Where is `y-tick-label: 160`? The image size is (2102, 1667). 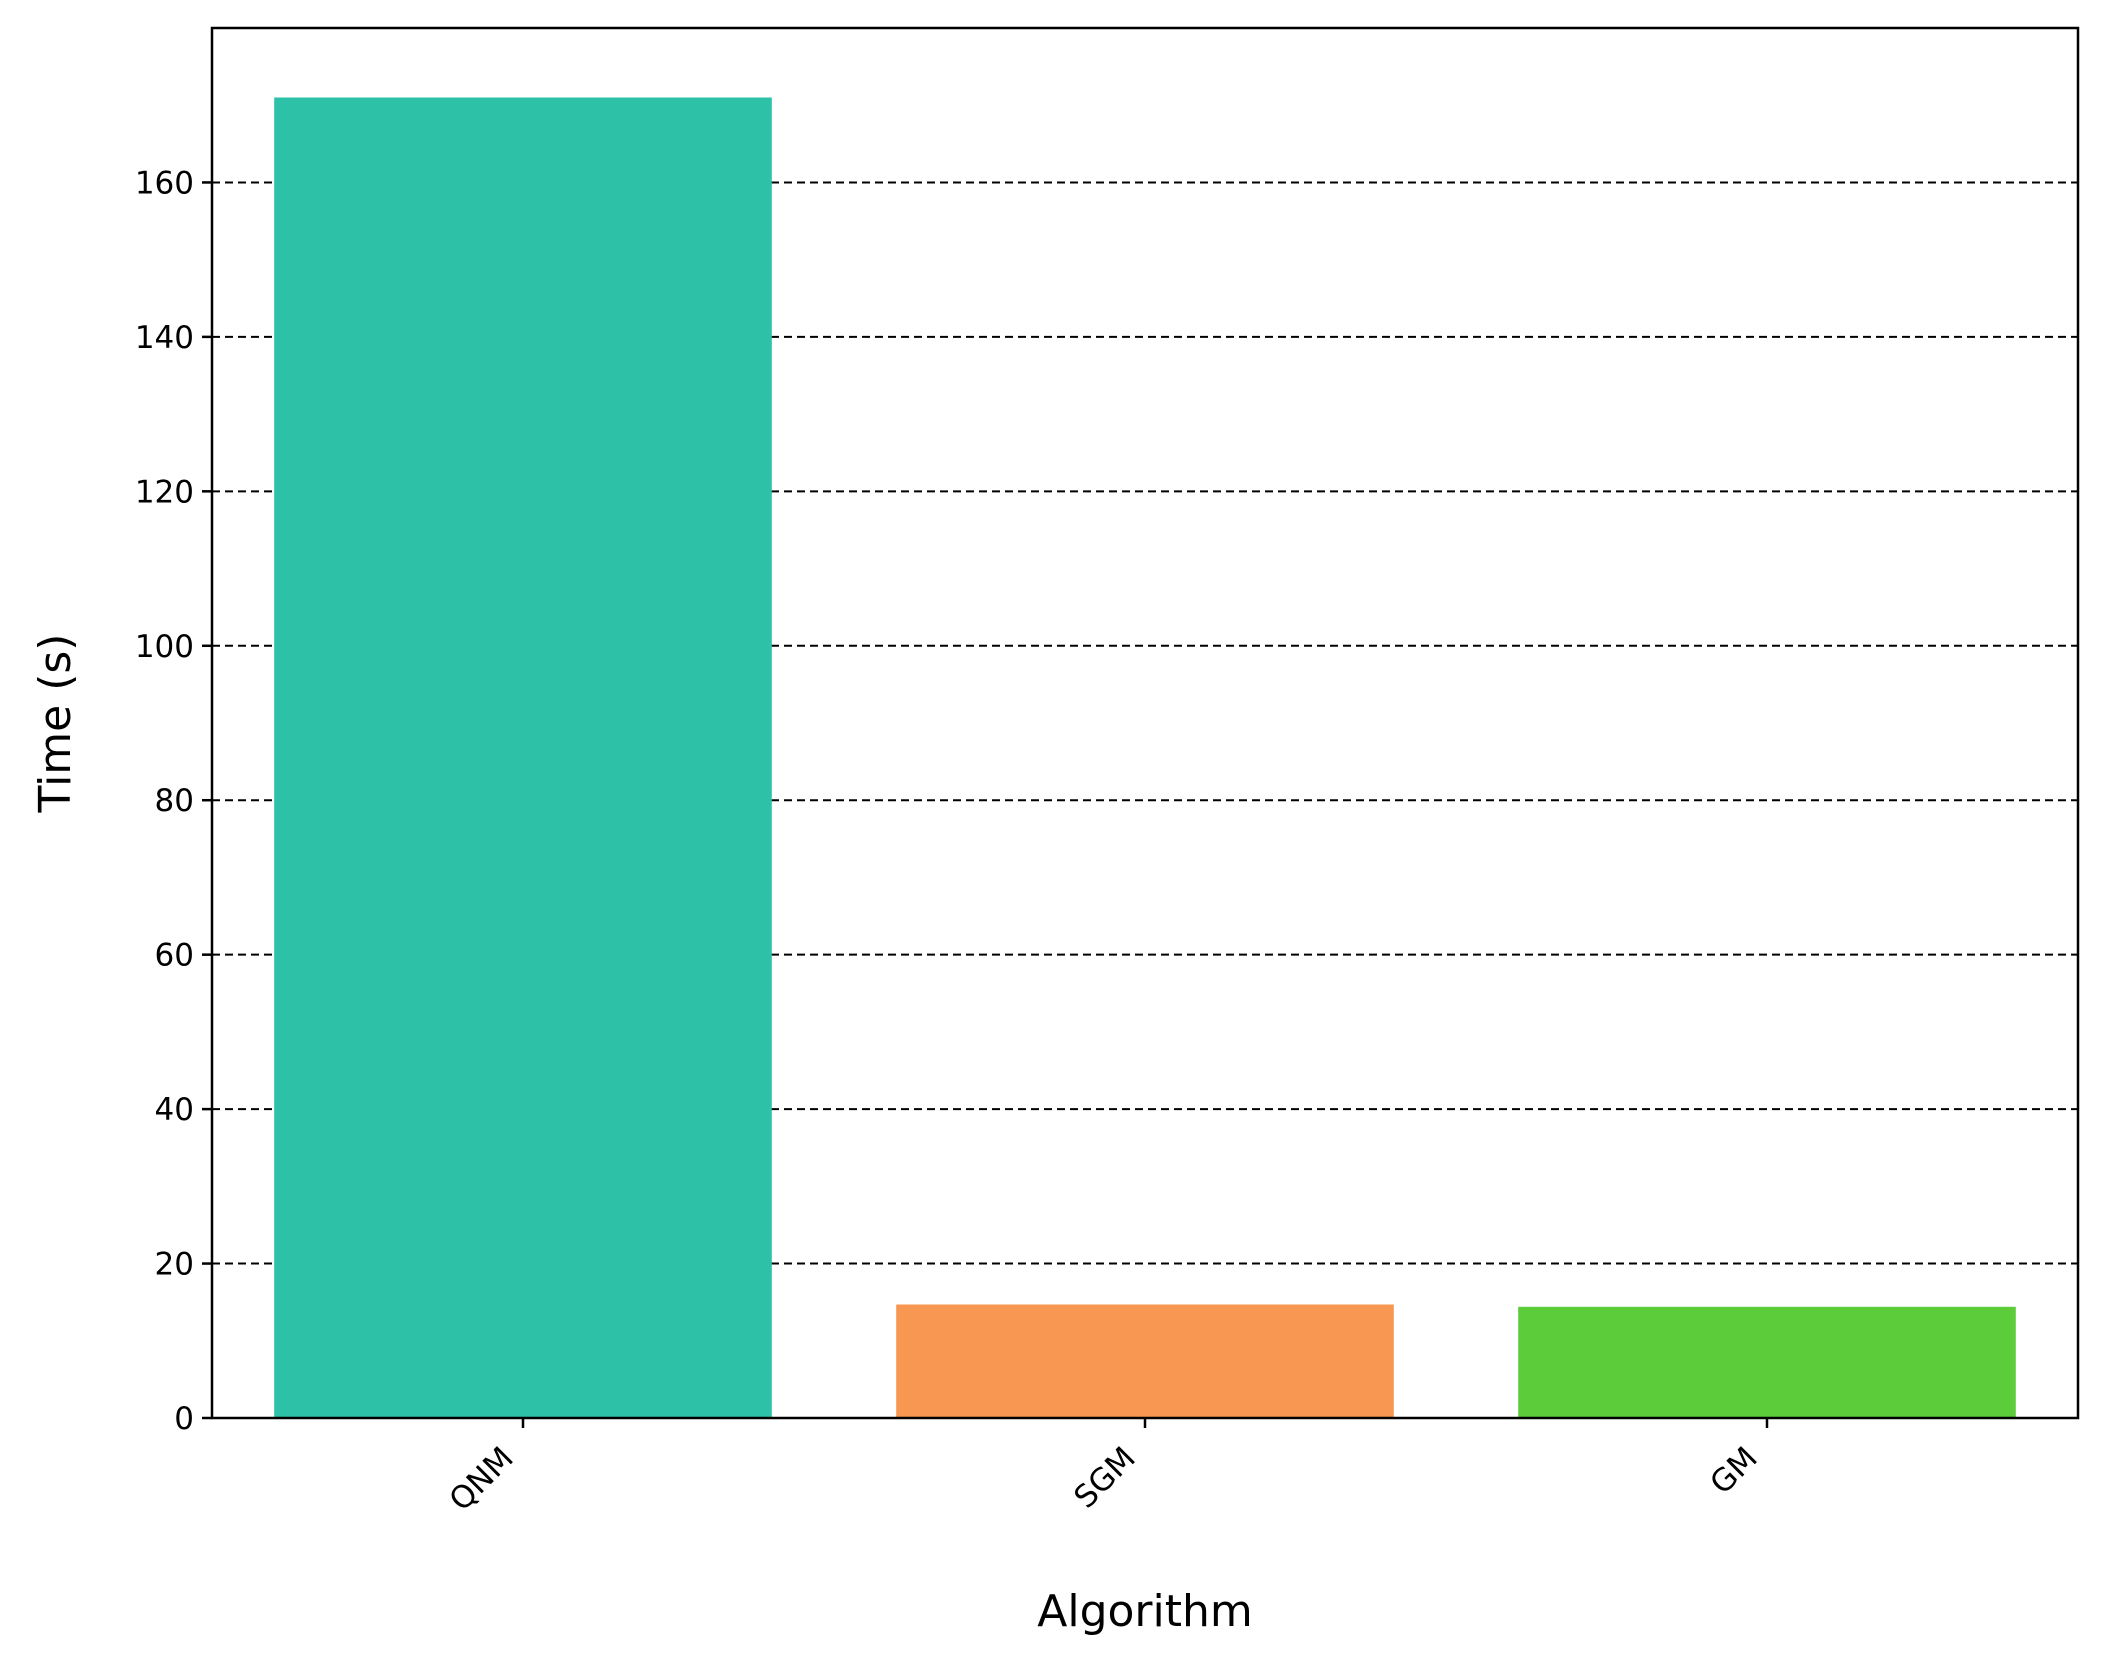 y-tick-label: 160 is located at coordinates (164, 183).